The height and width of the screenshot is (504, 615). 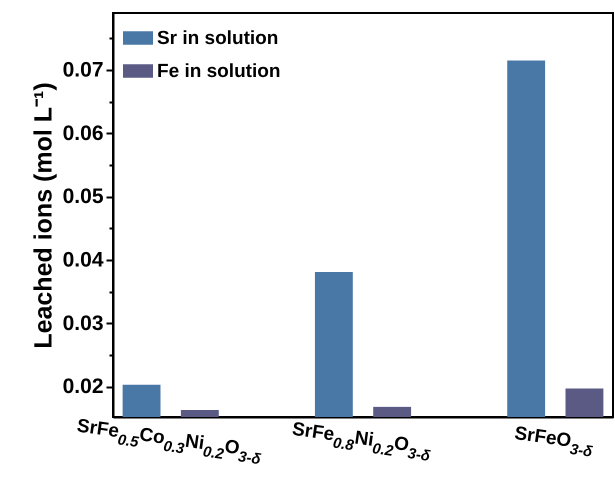 What do you see at coordinates (361, 442) in the screenshot?
I see `x-tick-label: SrFe$_{0.8}$Ni$_{0.2}$O$_{3-δ}$` at bounding box center [361, 442].